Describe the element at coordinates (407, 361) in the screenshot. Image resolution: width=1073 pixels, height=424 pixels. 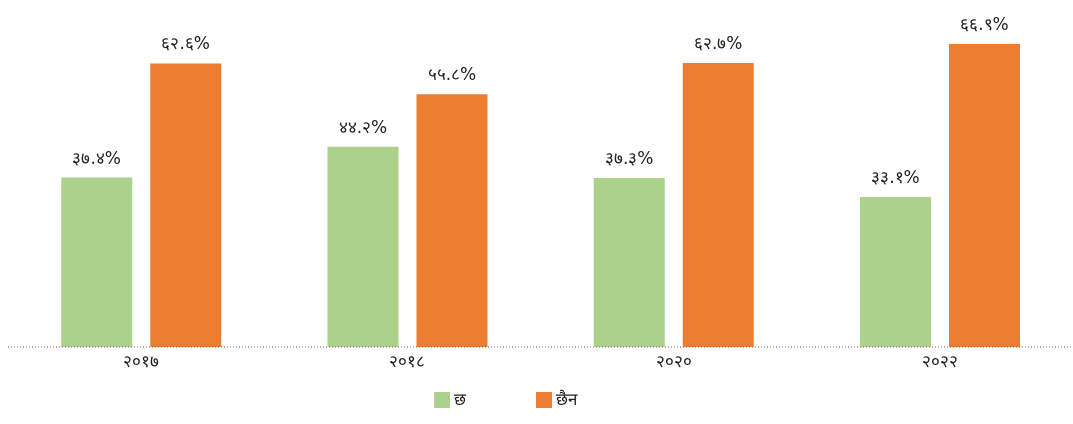
I see `x-tick-label: २०१८` at that location.